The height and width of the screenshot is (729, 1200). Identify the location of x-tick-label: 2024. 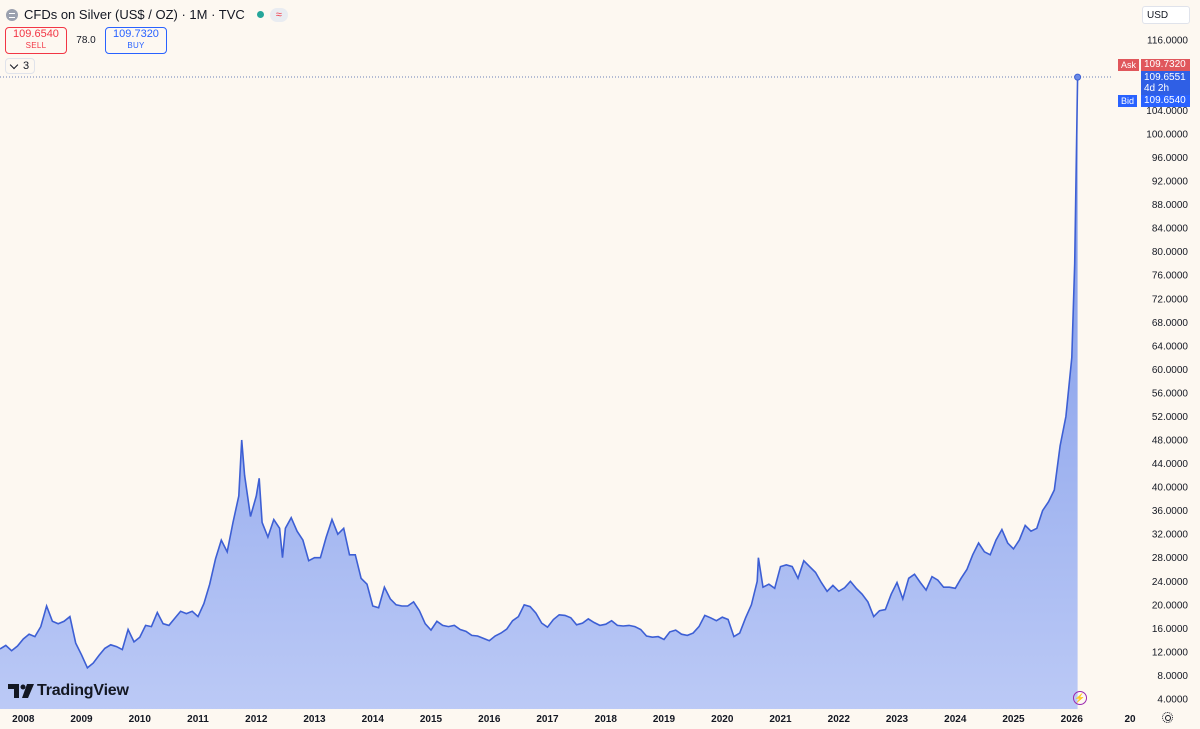
(955, 719).